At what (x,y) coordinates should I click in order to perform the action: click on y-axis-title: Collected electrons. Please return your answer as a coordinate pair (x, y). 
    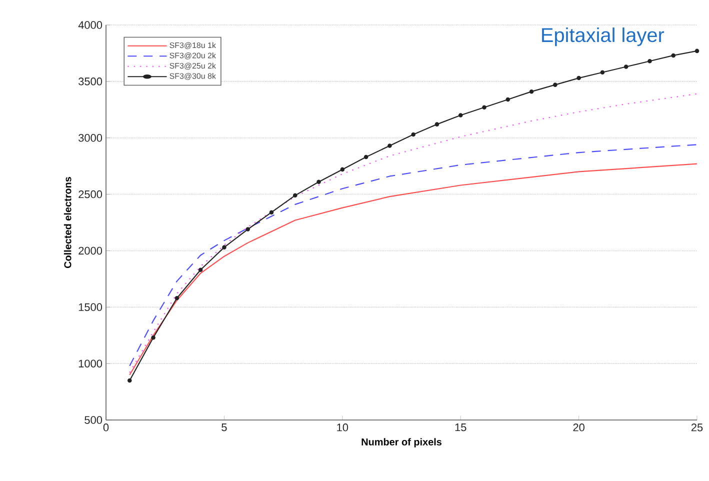
    Looking at the image, I should click on (68, 222).